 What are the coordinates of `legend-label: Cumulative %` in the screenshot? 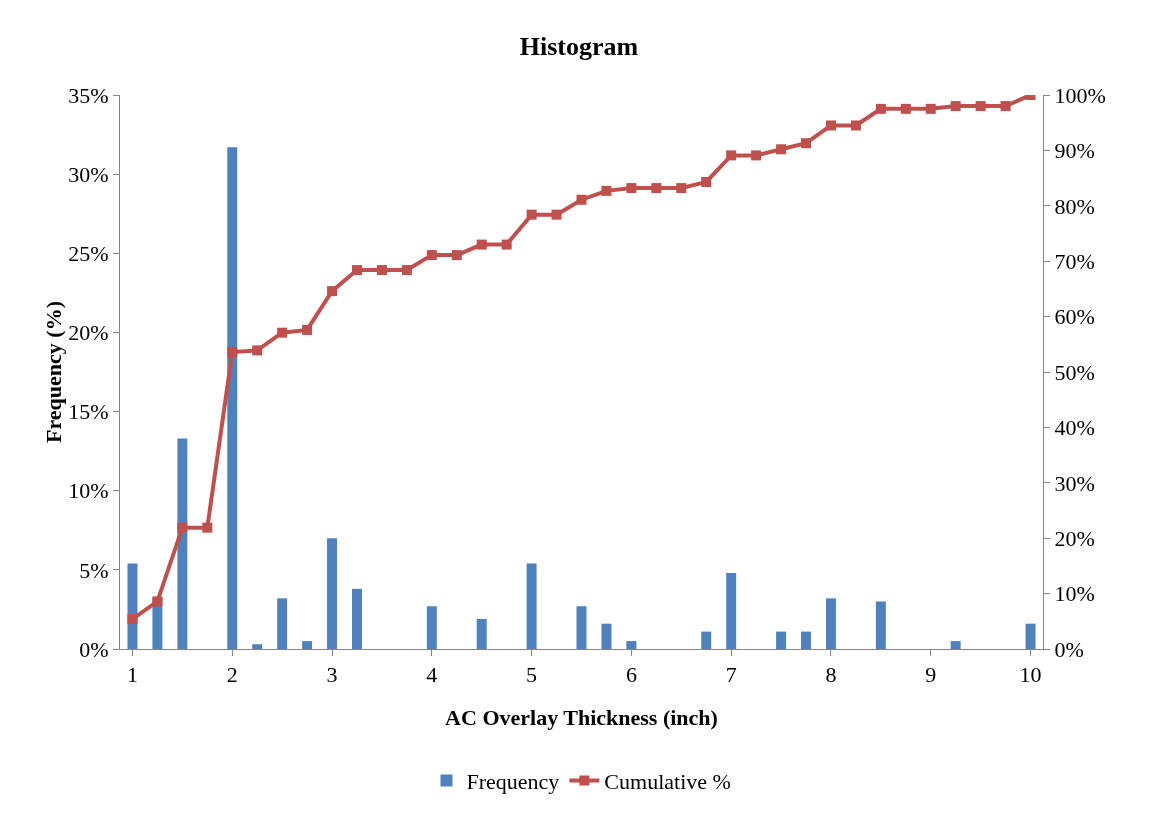 It's located at (667, 782).